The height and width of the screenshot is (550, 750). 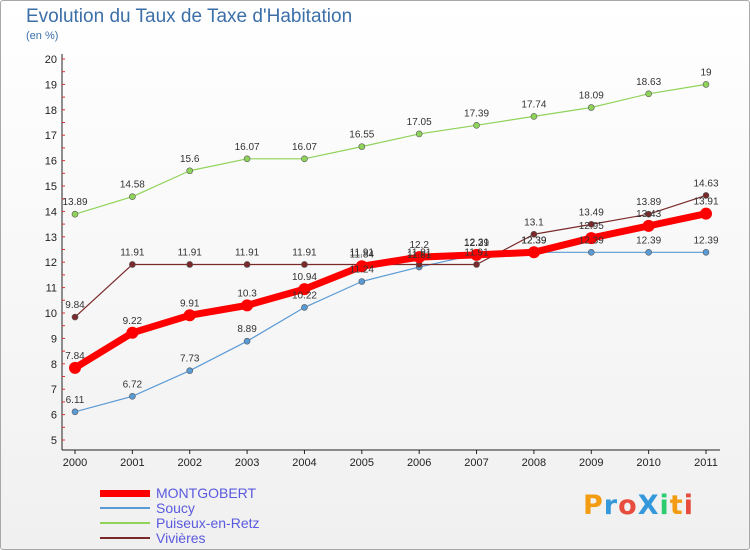 I want to click on y-tick-label: 17, so click(x=51, y=136).